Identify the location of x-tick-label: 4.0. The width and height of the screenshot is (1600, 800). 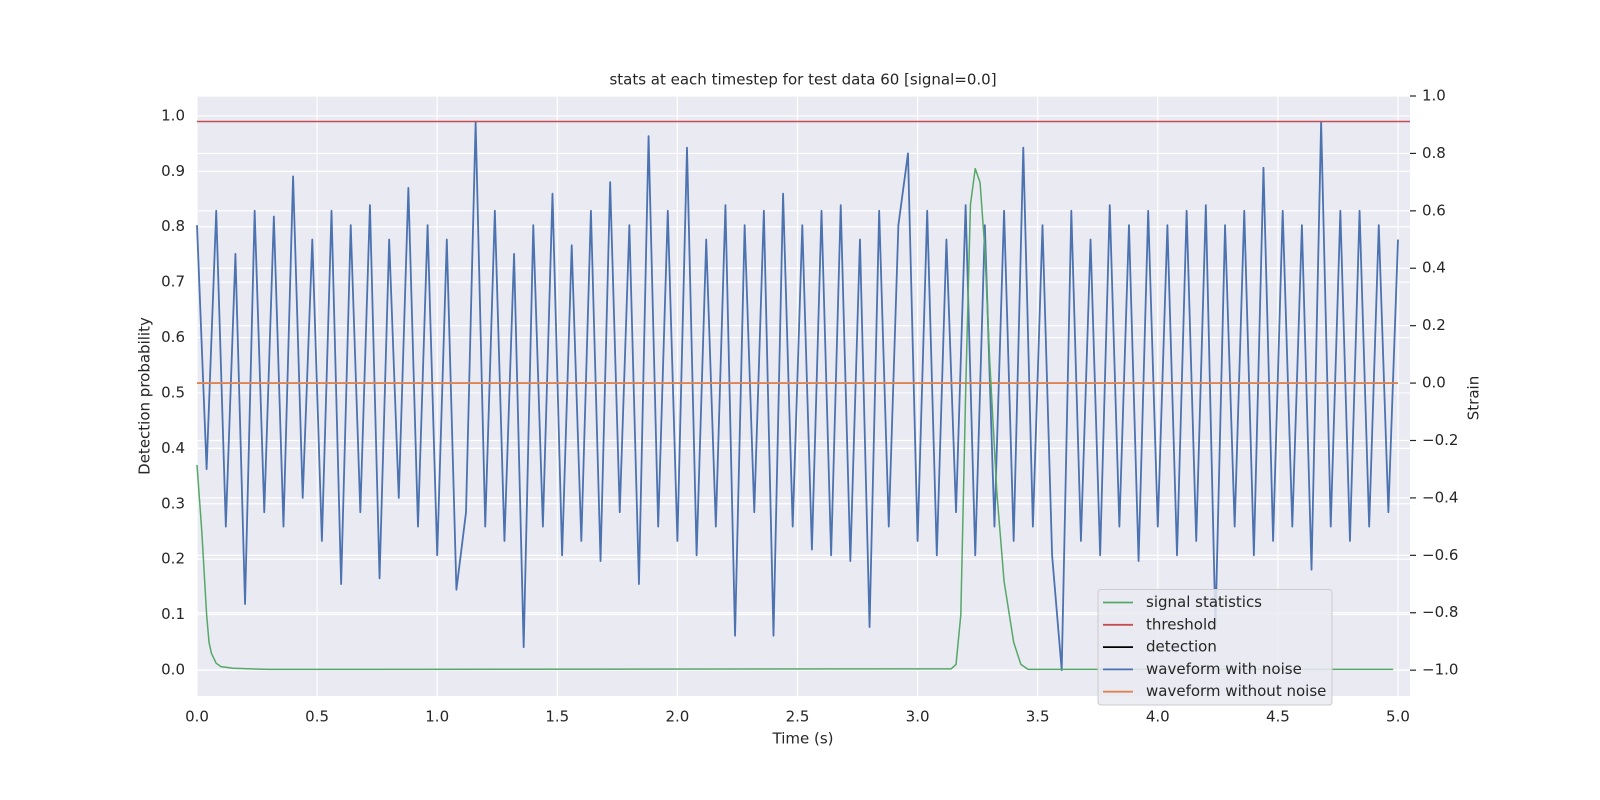
(1158, 717).